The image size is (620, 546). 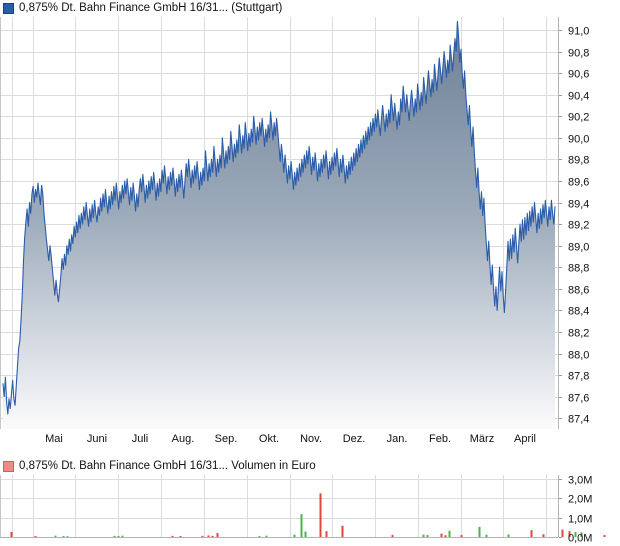 What do you see at coordinates (578, 269) in the screenshot?
I see `price-y-tick-label: 88,8` at bounding box center [578, 269].